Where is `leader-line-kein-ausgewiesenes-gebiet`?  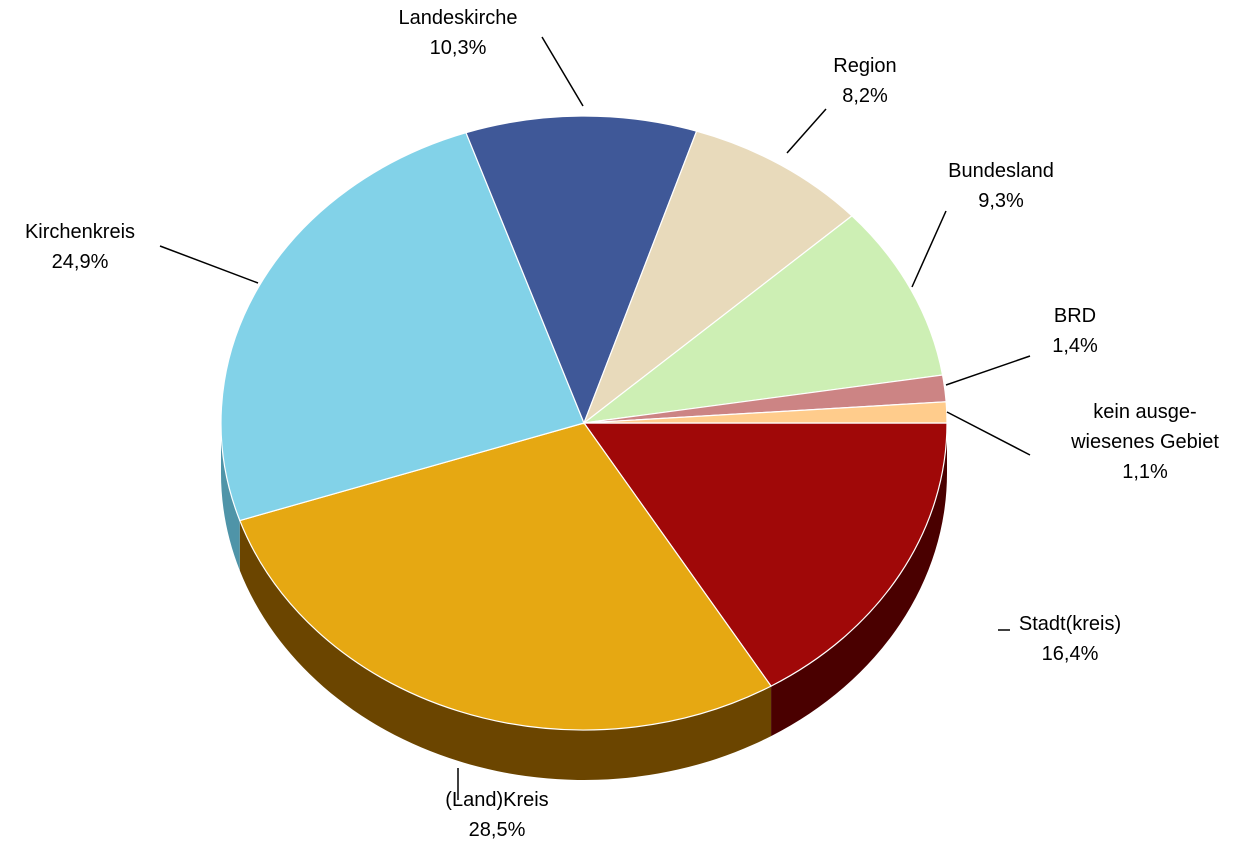
leader-line-kein-ausgewiesenes-gebiet is located at coordinates (988, 433).